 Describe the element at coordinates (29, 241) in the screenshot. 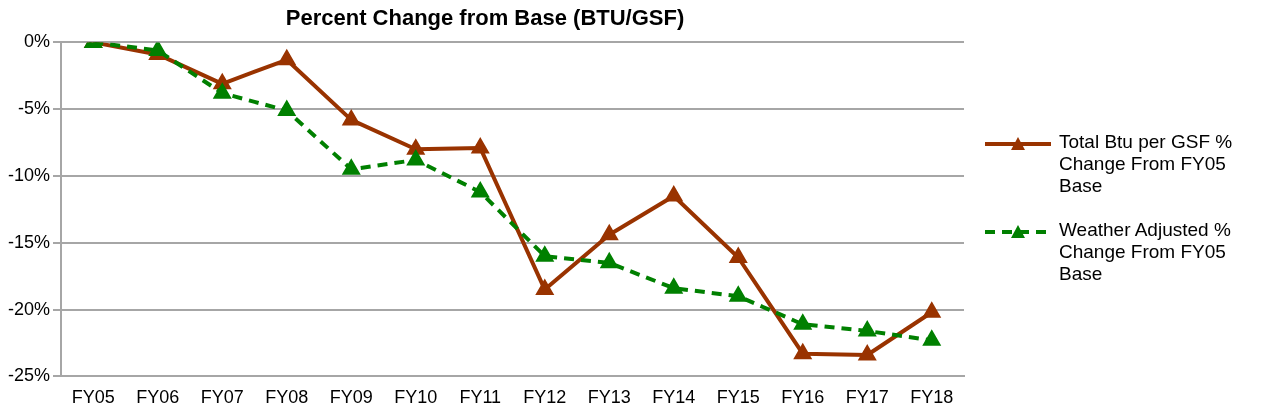

I see `y-tick-label: -15%` at that location.